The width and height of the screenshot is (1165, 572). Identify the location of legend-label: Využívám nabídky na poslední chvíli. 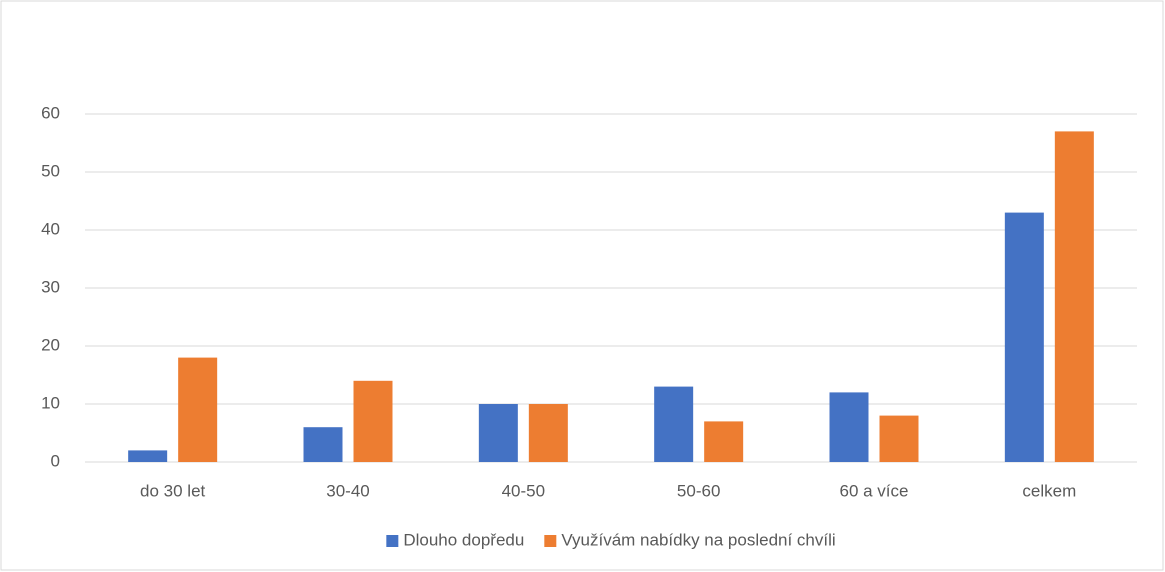
(698, 539).